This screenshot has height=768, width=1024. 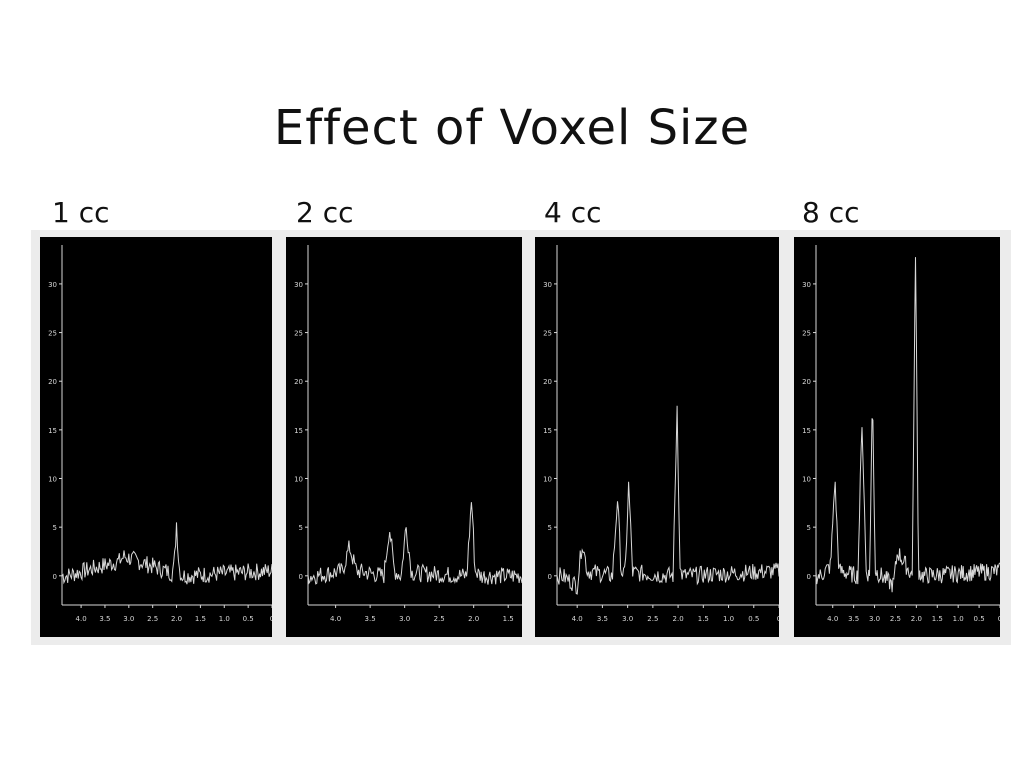 I want to click on spectrum-chart-4: 0 5 10 15 20 25 30 4.0 3.5 3.0 2.5 2.0 1.5 1.0 0.5 0, so click(x=901, y=434).